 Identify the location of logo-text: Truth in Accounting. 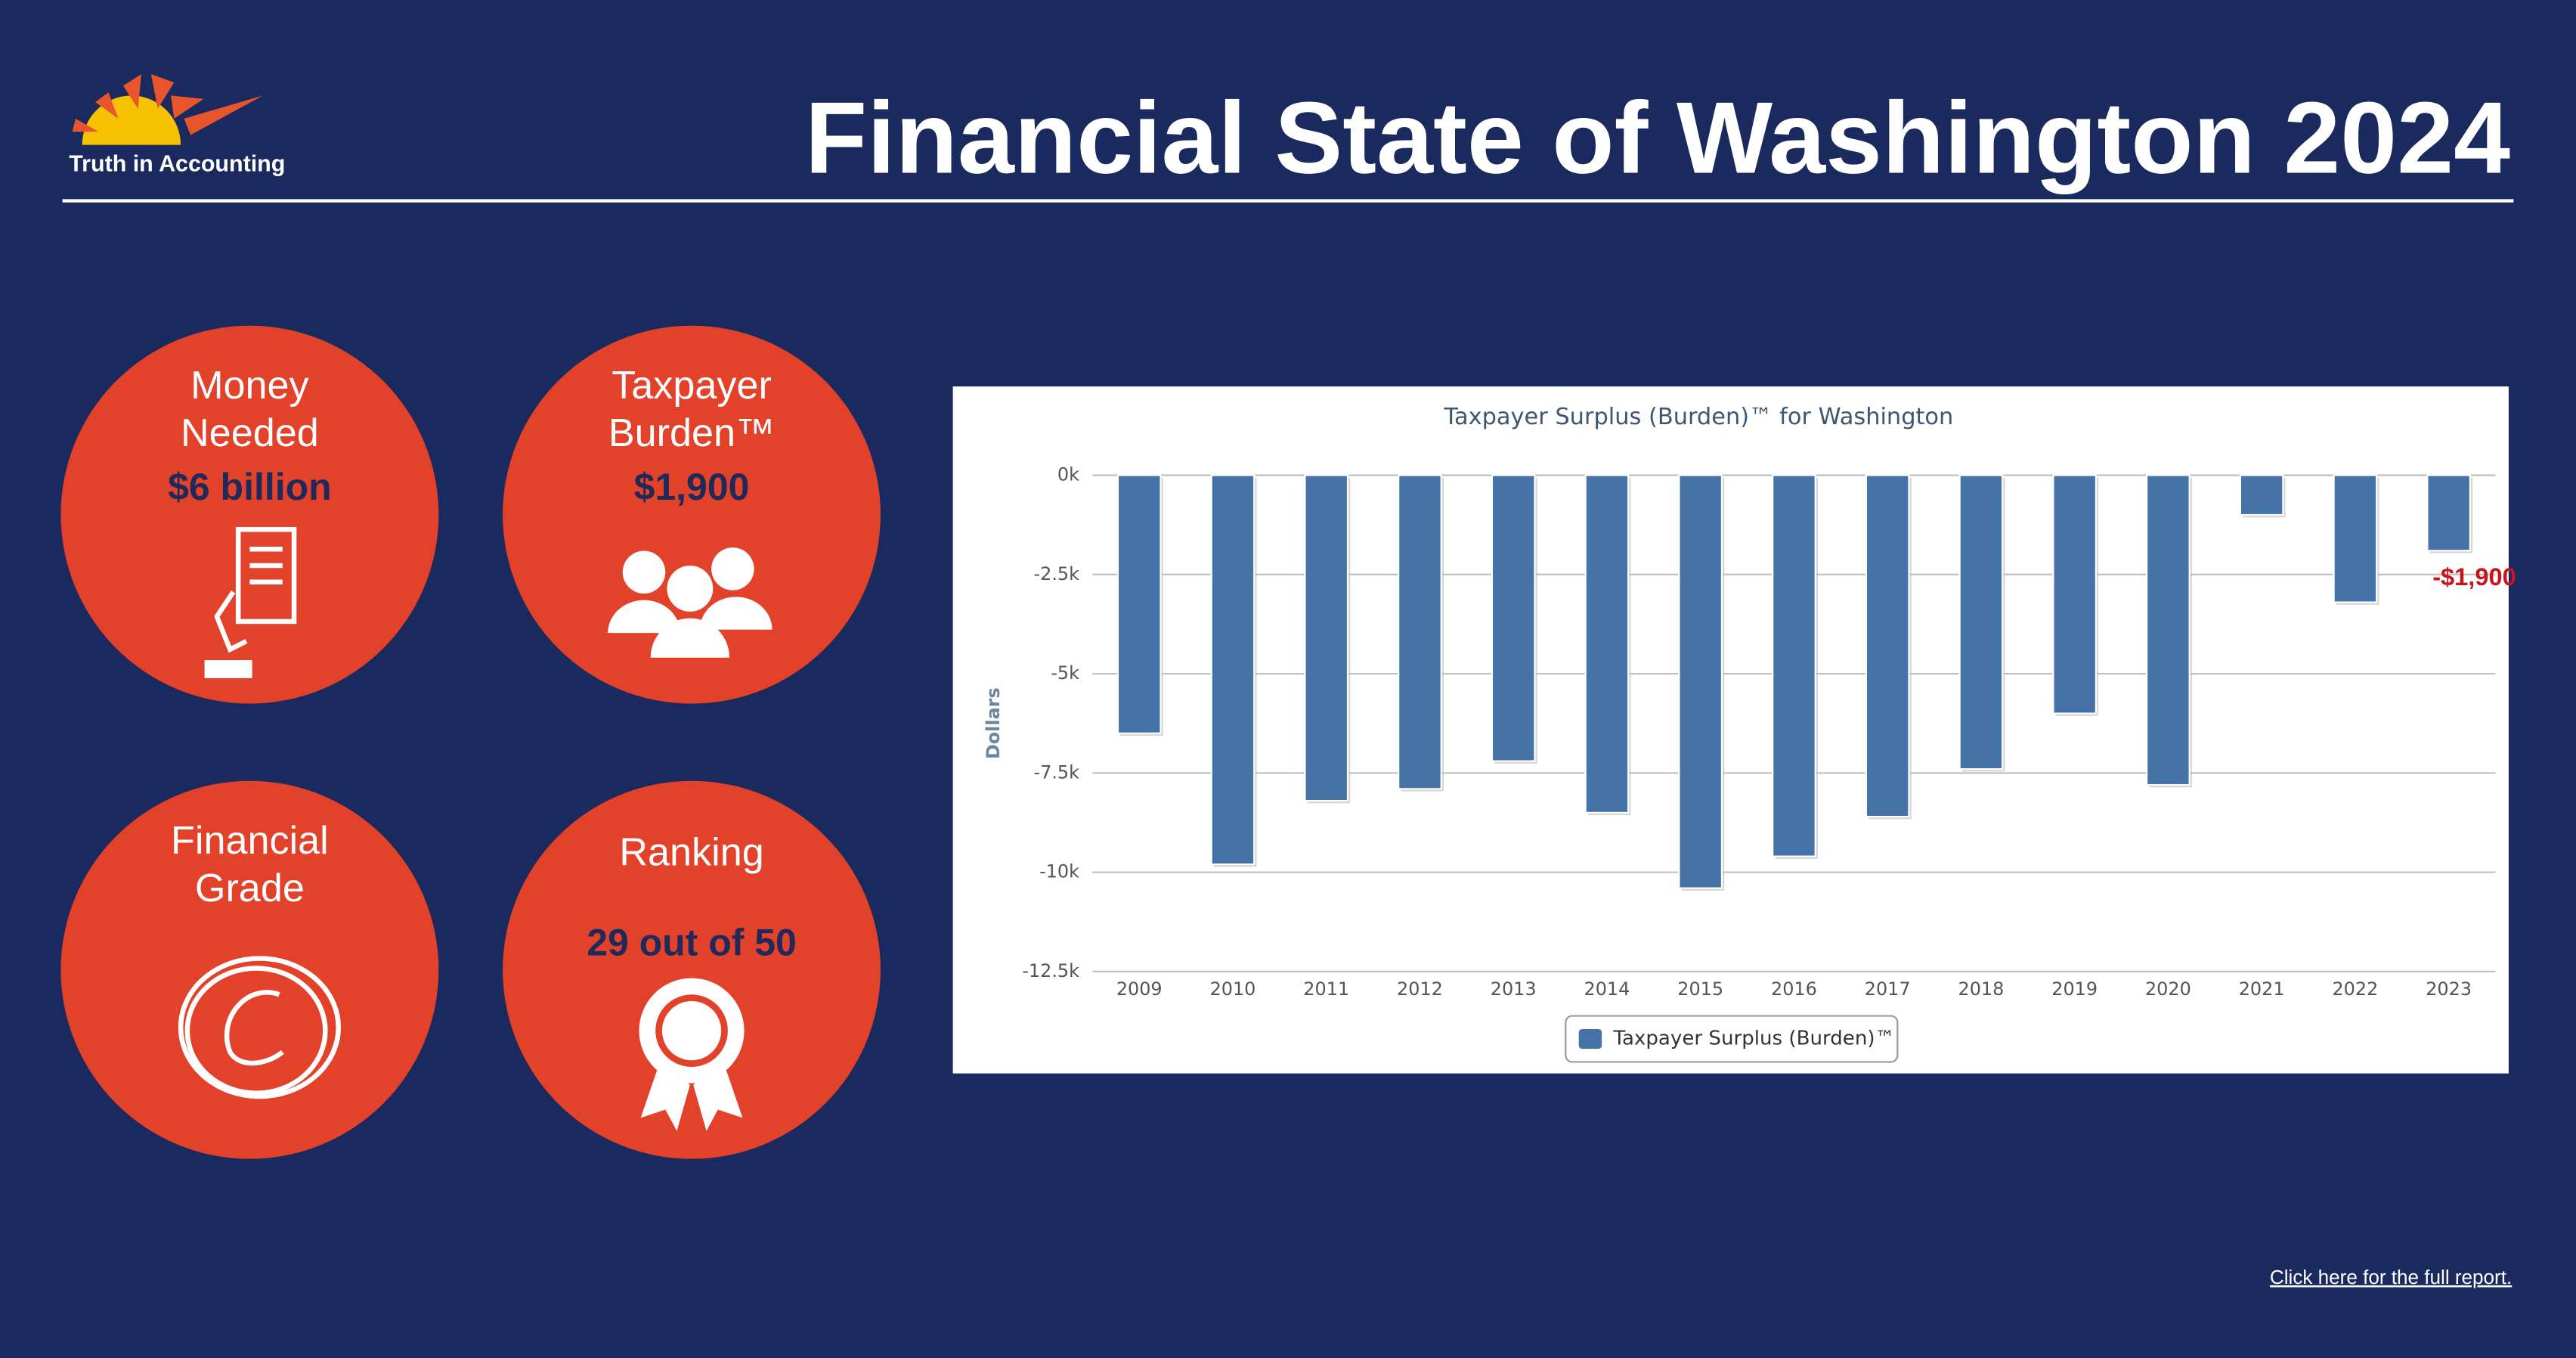
(177, 163).